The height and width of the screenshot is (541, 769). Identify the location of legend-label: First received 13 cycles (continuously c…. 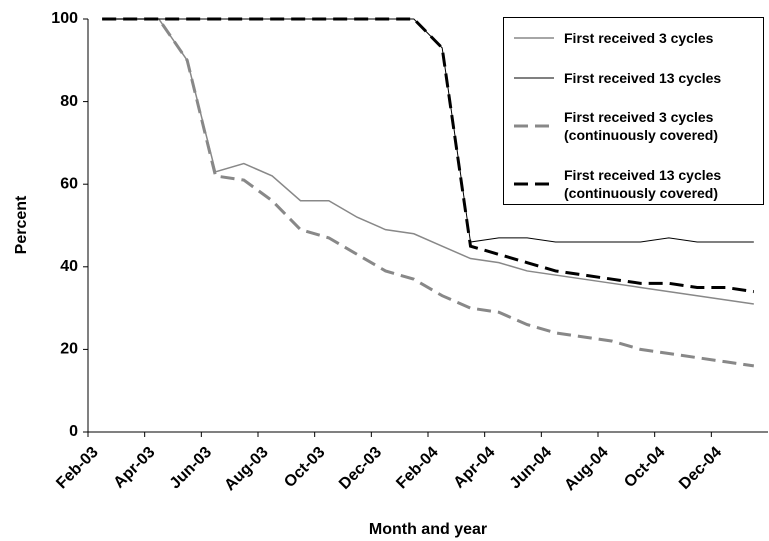
(643, 184).